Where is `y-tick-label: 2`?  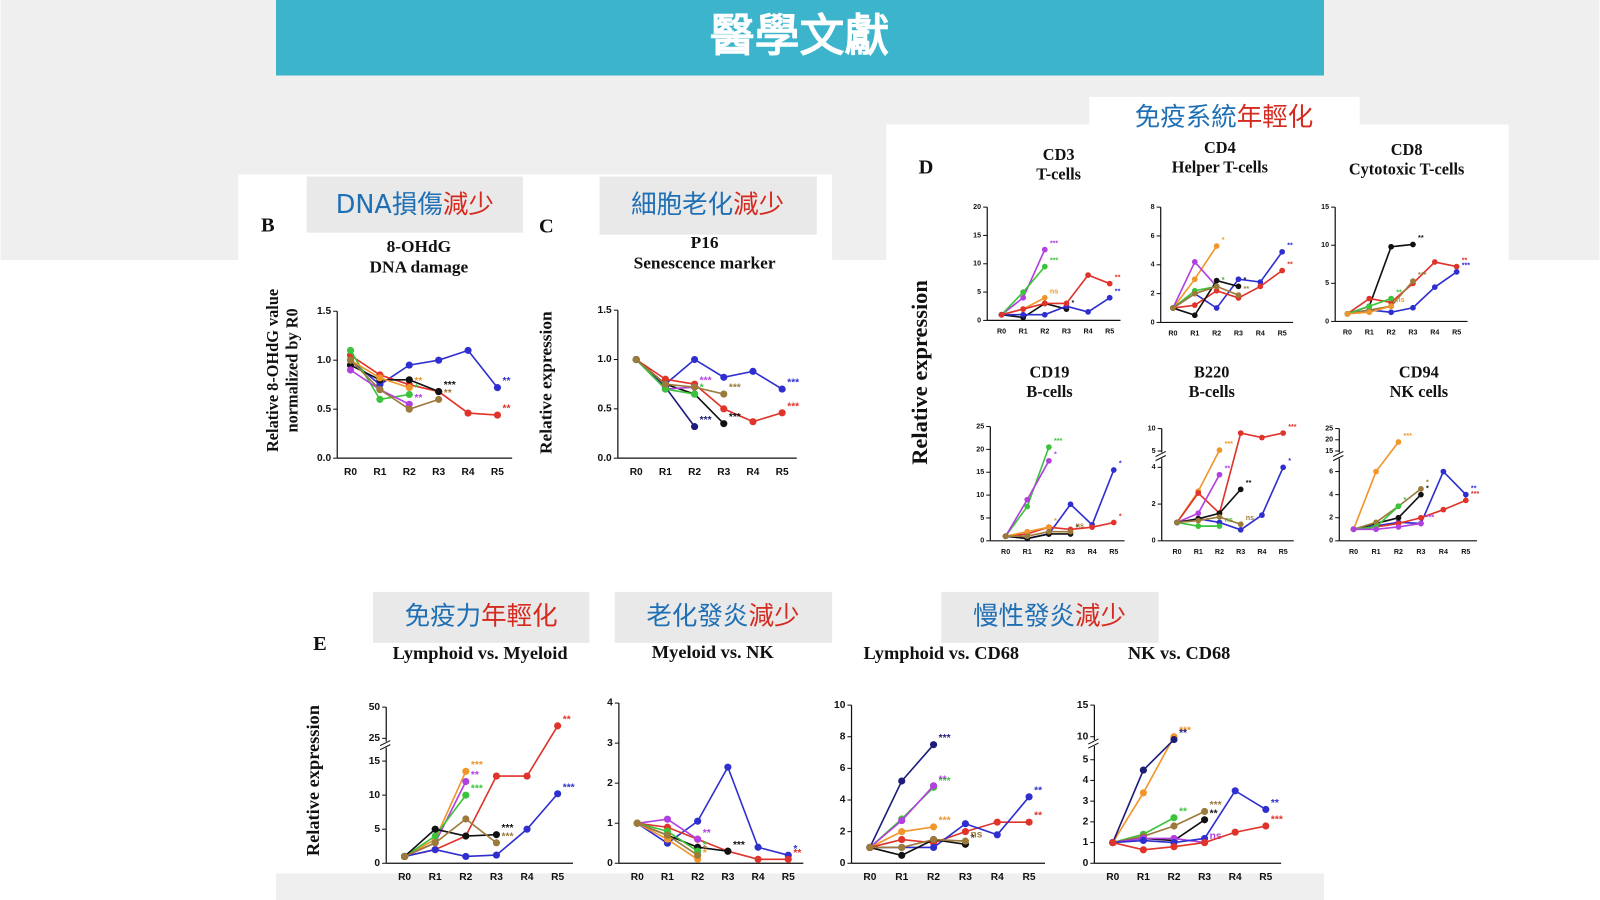
y-tick-label: 2 is located at coordinates (1153, 294).